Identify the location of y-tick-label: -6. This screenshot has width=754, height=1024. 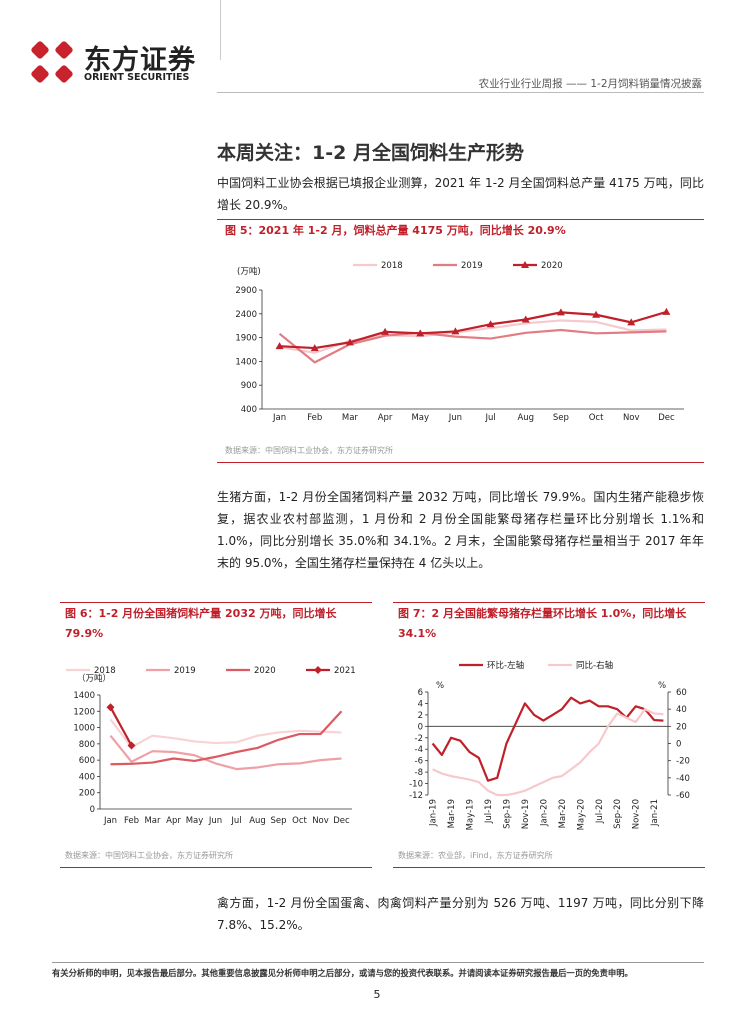
(419, 762).